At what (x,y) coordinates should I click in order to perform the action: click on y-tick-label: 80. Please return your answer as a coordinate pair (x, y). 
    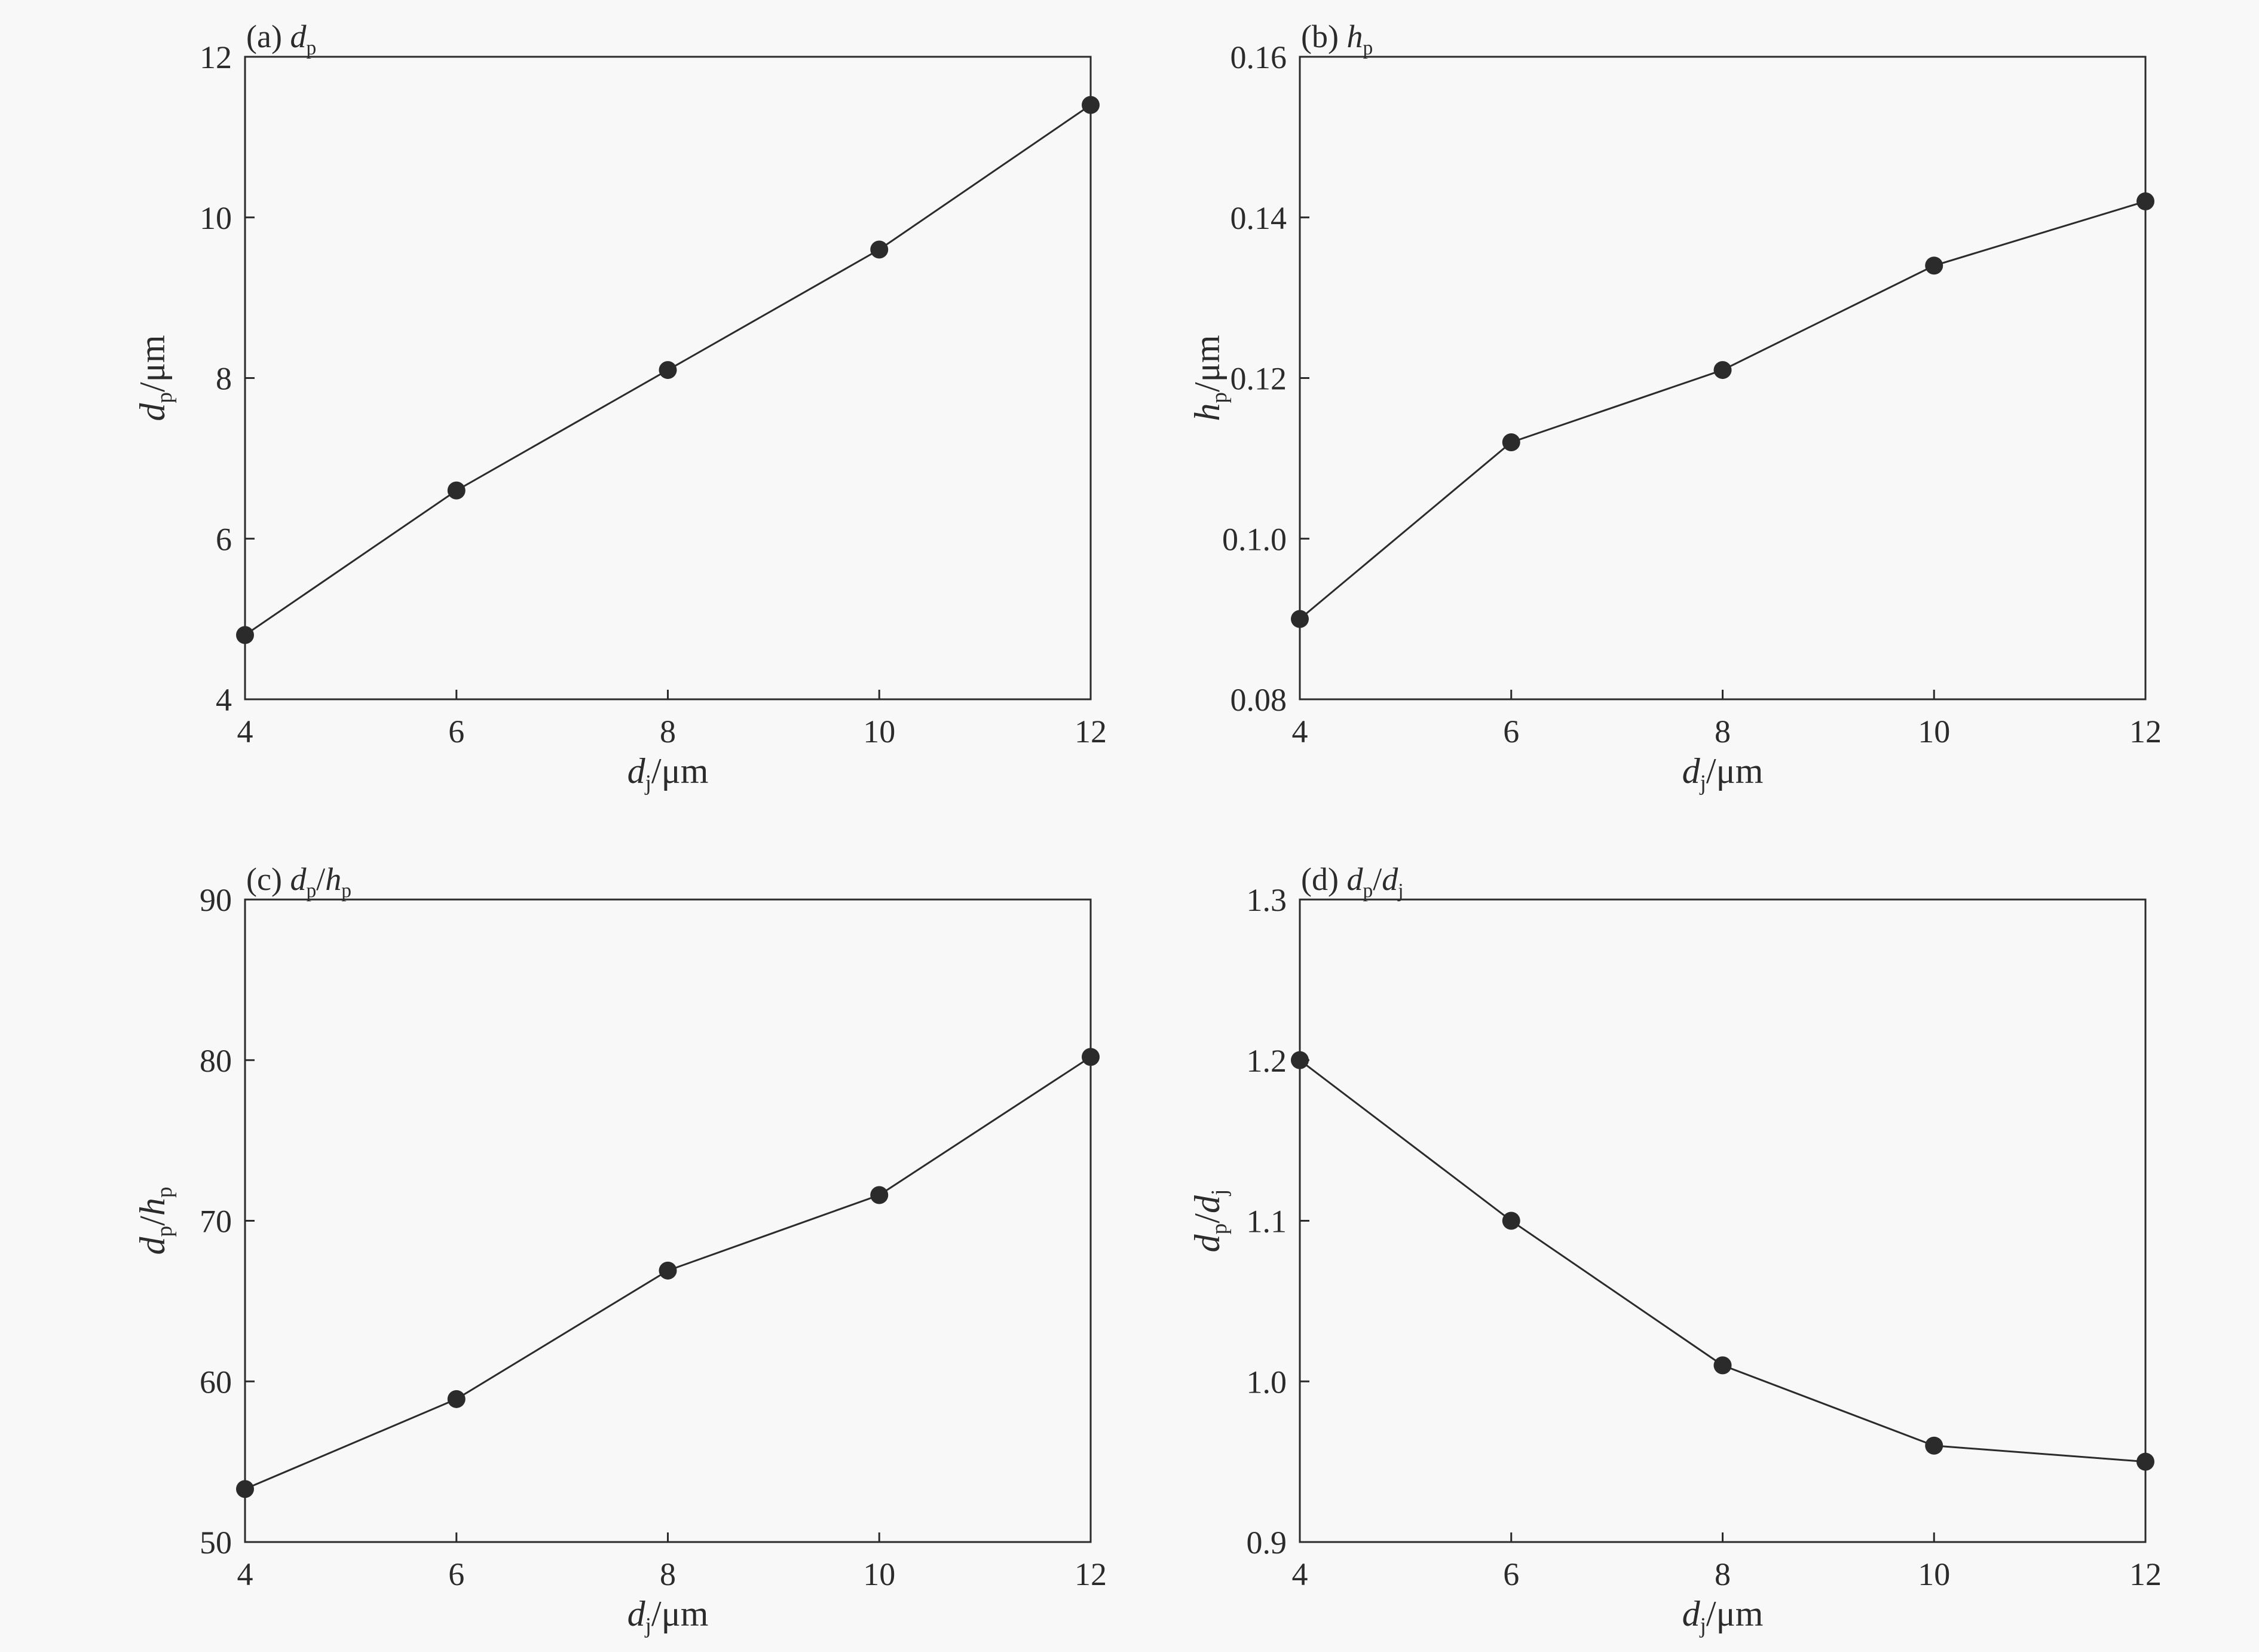
    Looking at the image, I should click on (216, 1061).